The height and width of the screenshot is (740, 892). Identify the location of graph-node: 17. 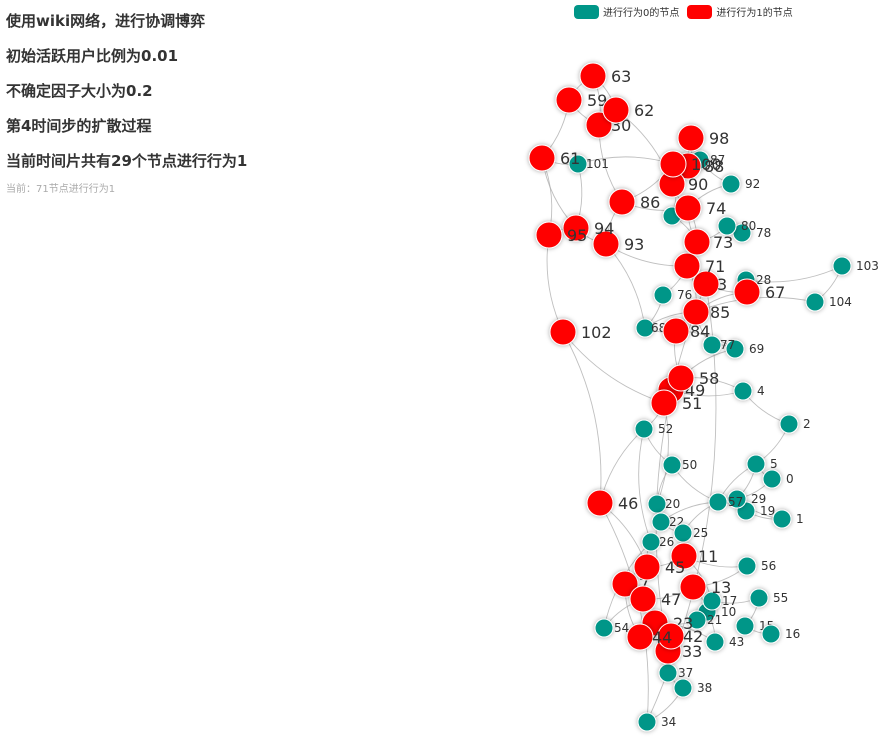
(719, 601).